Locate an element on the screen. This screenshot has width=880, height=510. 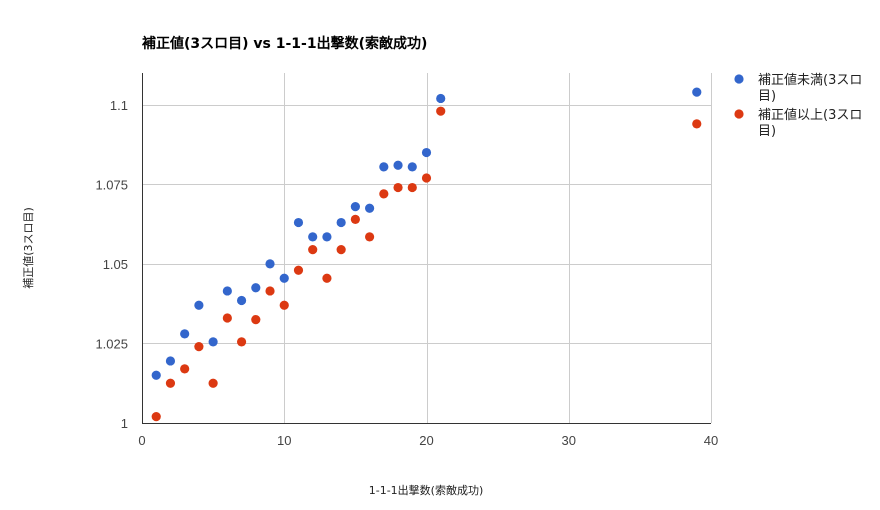
y-tick-label: 1 is located at coordinates (124, 423).